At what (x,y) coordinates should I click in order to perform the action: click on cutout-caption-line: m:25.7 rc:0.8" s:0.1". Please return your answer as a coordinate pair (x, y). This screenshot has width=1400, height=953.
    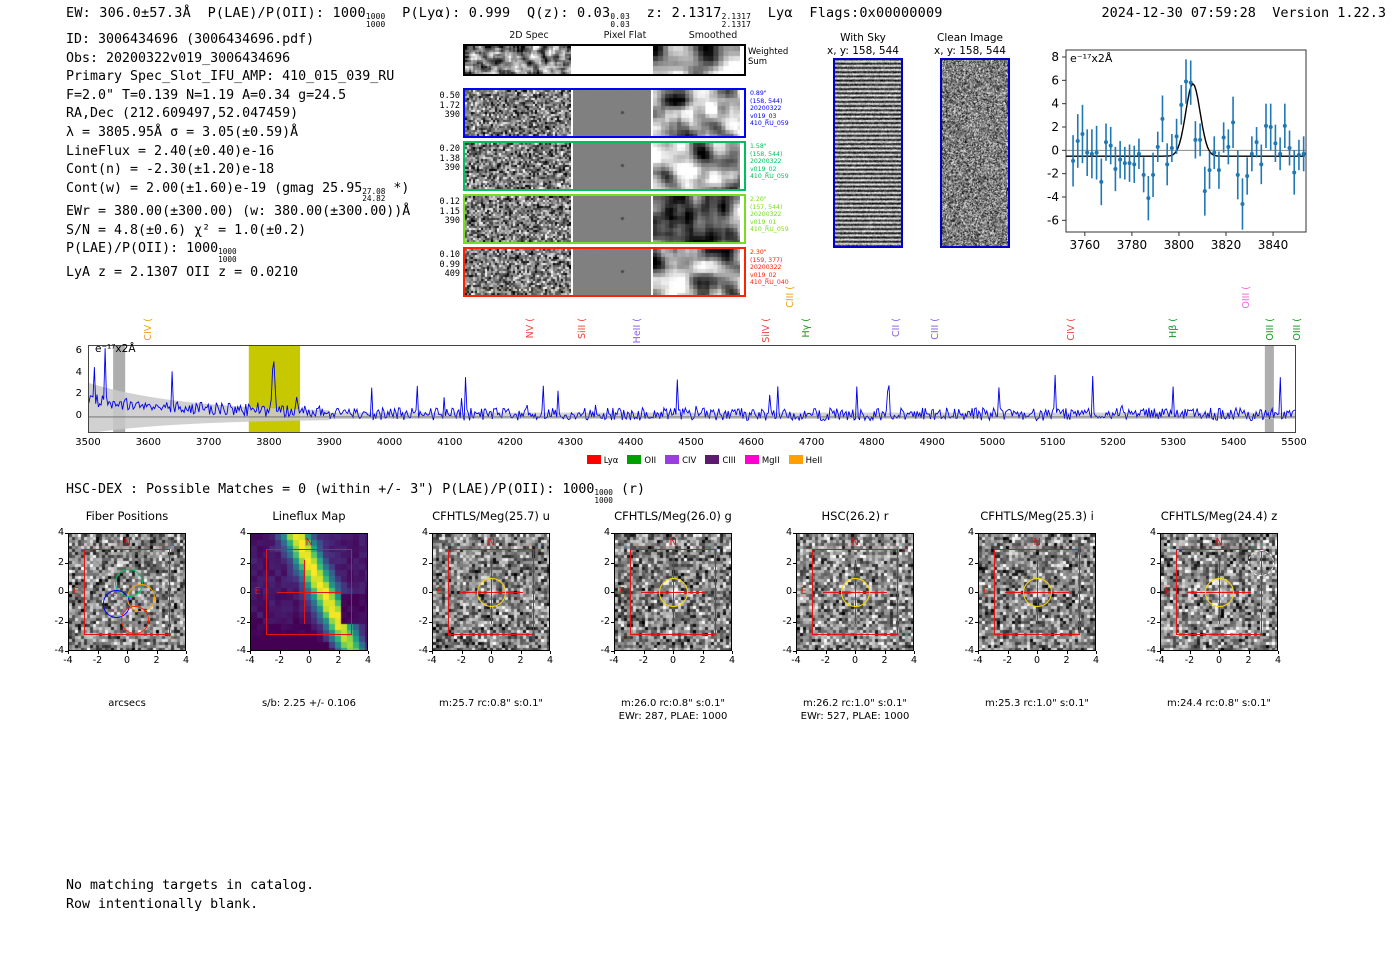
    Looking at the image, I should click on (491, 703).